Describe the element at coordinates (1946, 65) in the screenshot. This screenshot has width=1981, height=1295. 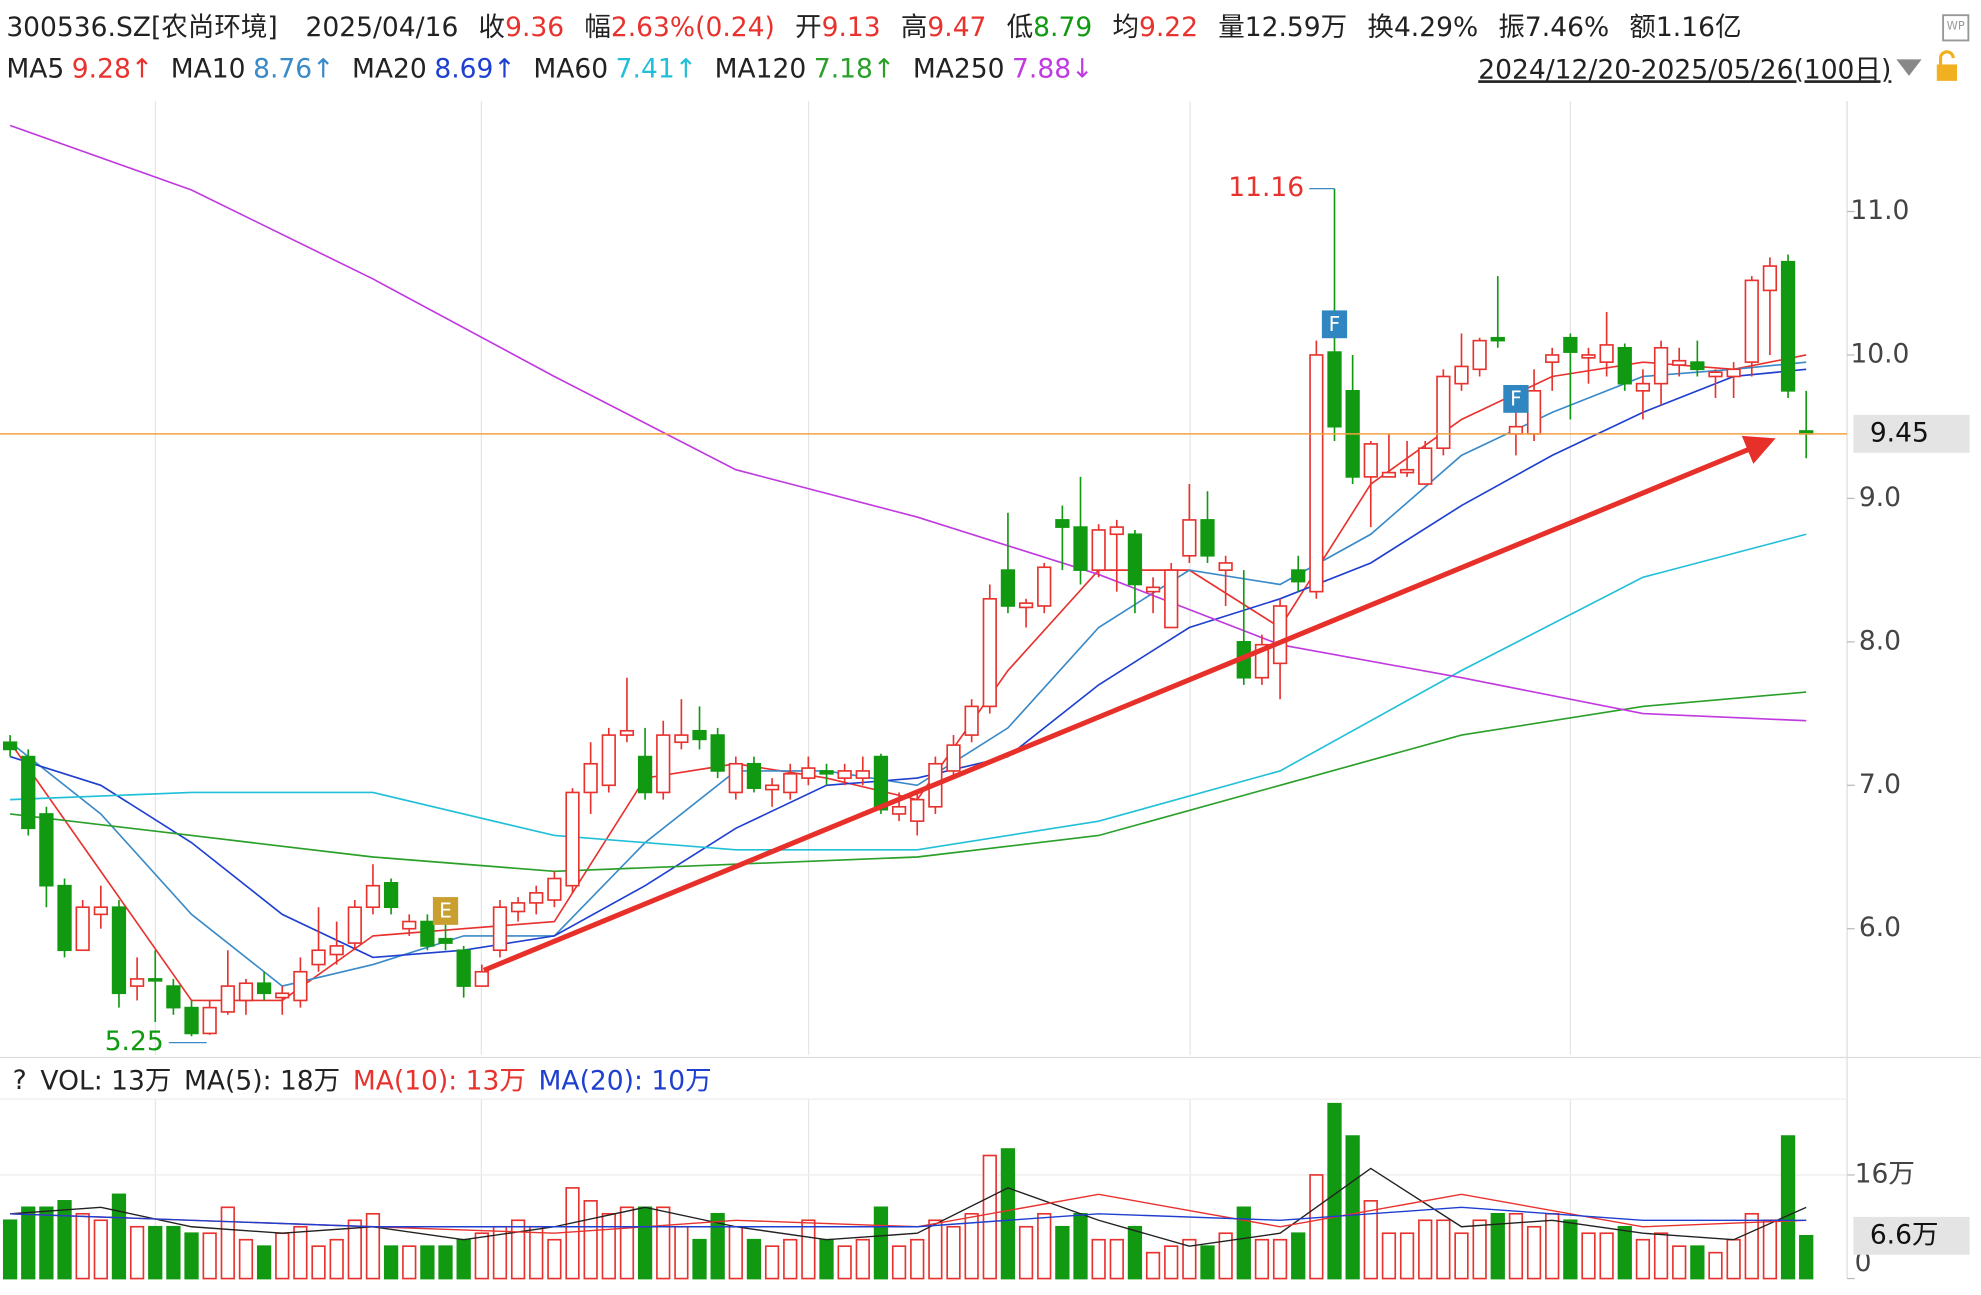
I see `lock-icon` at that location.